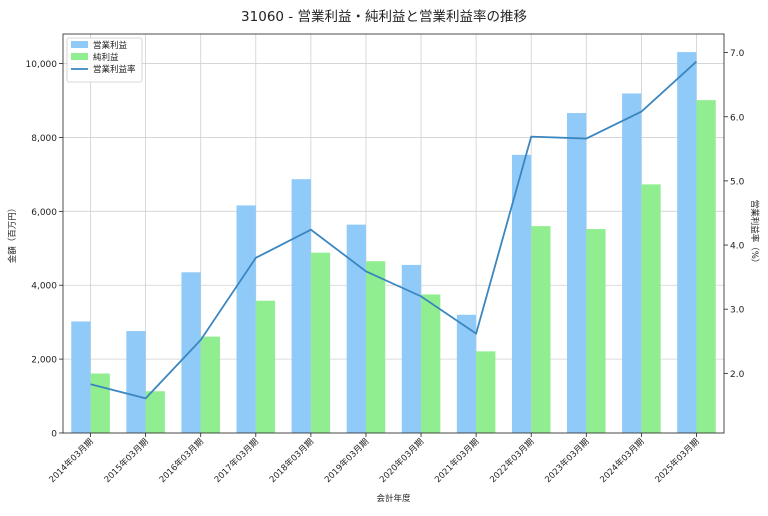 Image resolution: width=768 pixels, height=516 pixels. I want to click on y-axis-right: 2.0 3.0 4.0 5.0 6.0 7.0, so click(734, 214).